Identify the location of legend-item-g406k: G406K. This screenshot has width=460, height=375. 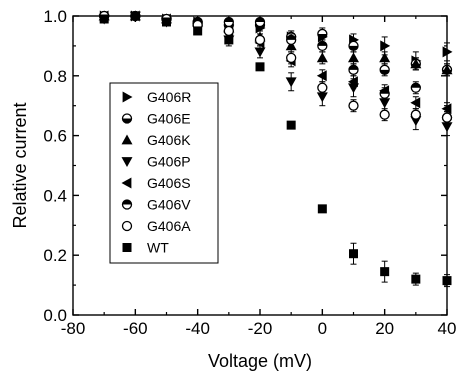
(156, 140).